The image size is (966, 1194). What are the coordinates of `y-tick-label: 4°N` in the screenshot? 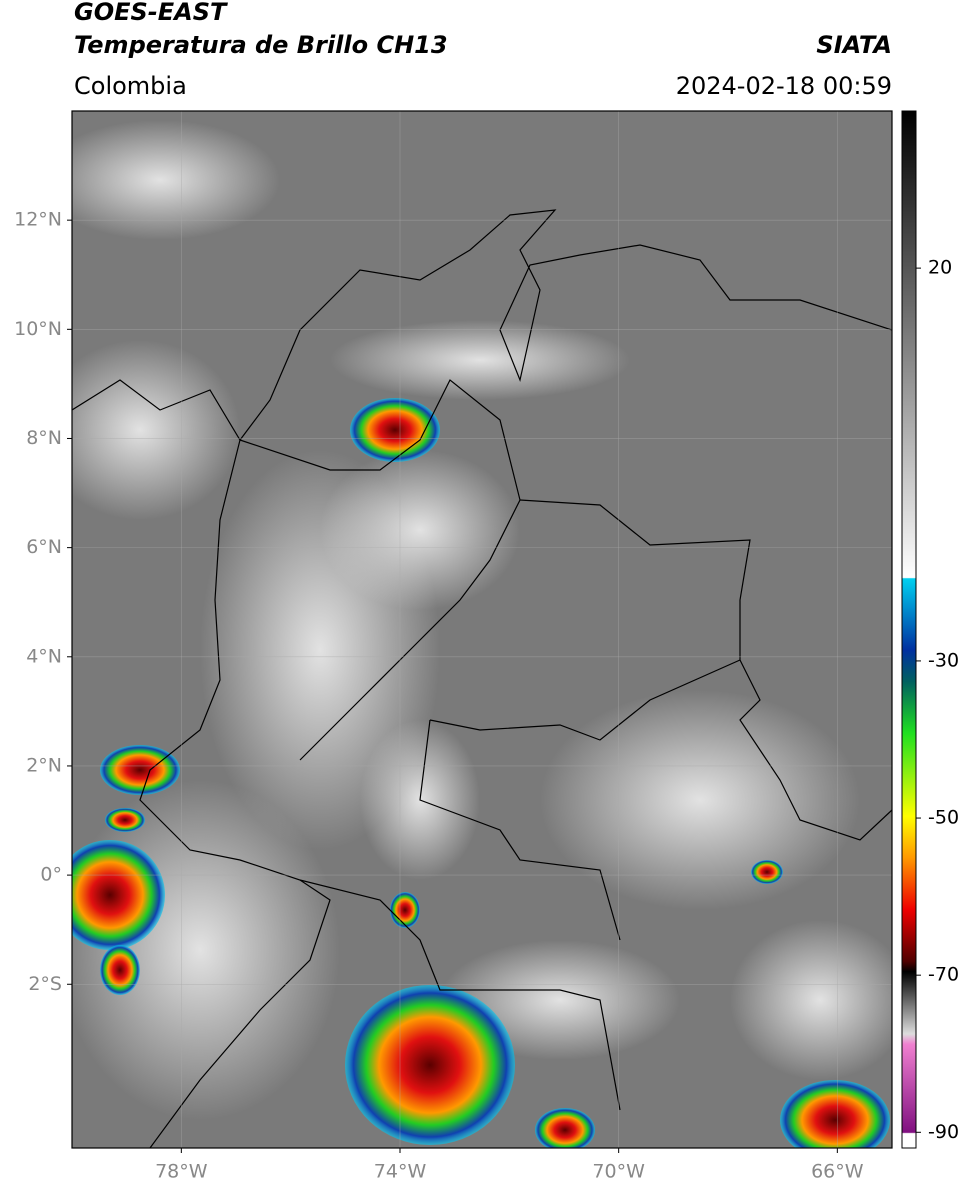 It's located at (44, 656).